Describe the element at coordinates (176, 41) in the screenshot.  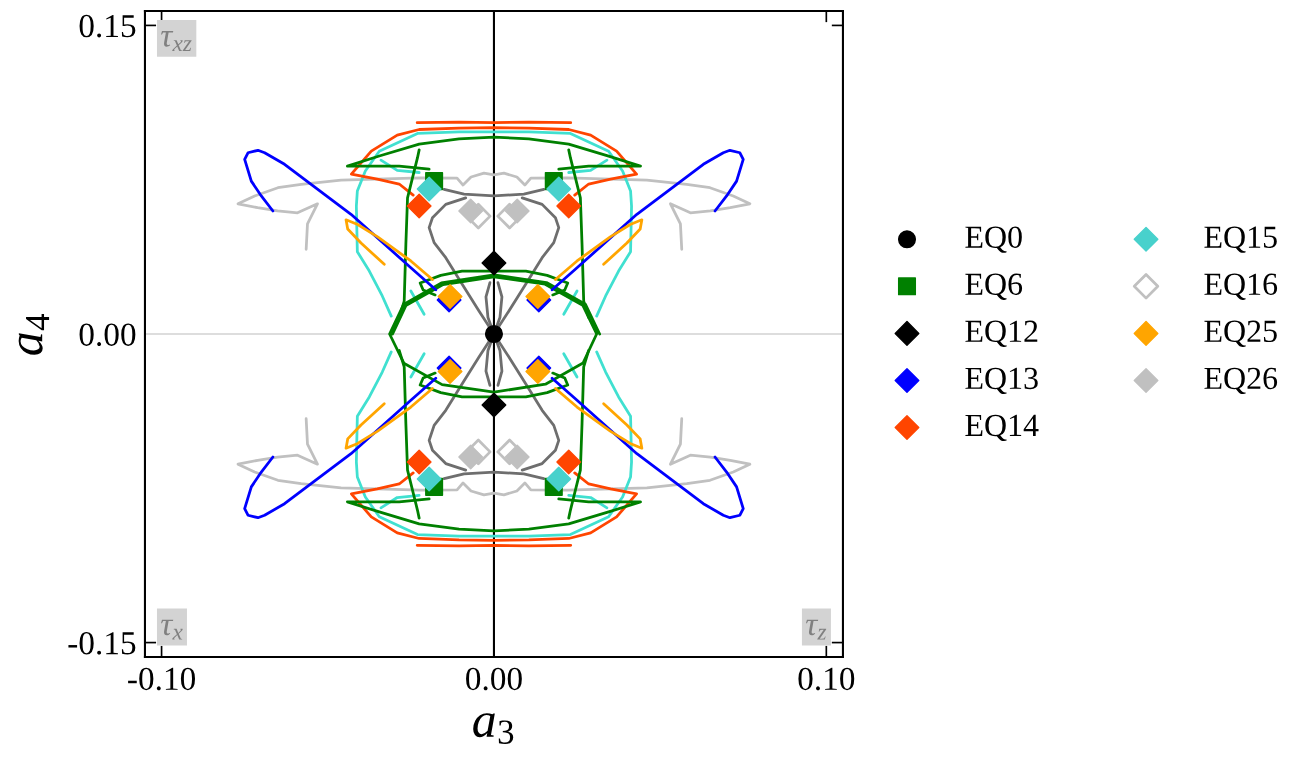
I see `annotation: τ$_{xz}$` at that location.